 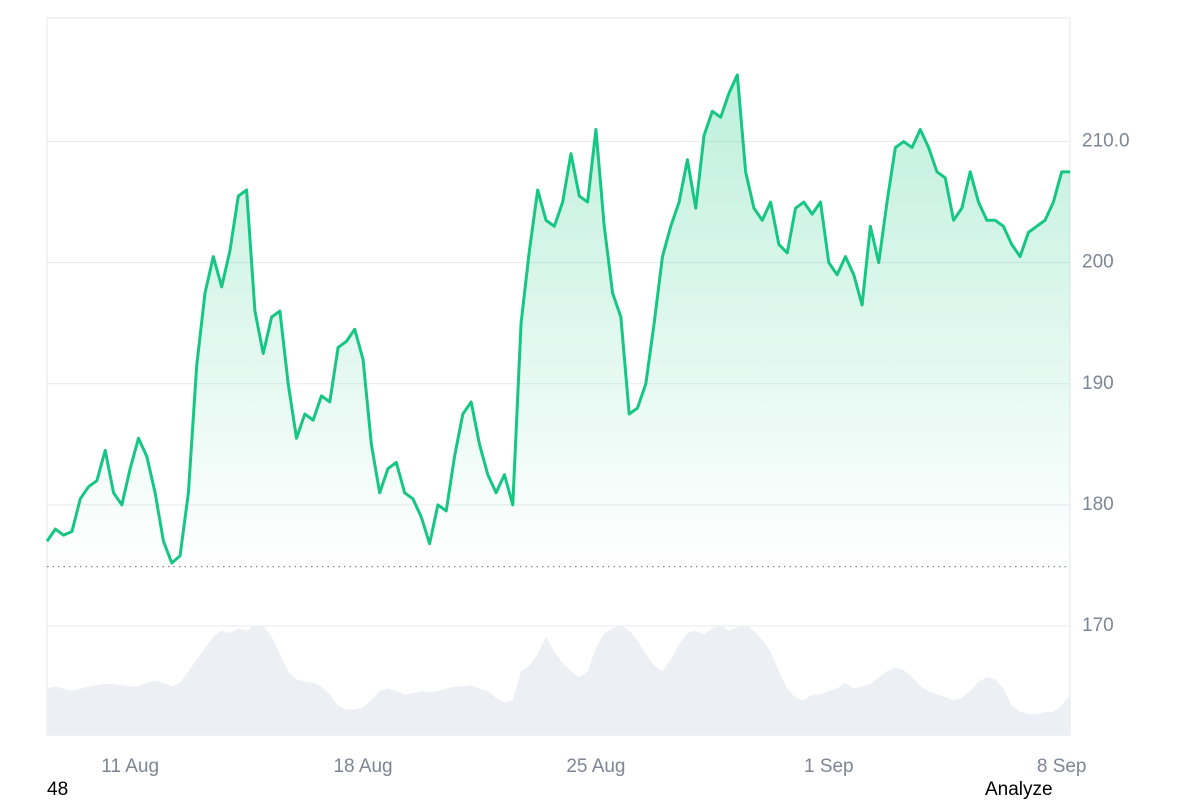 I want to click on y-tick-label: 190, so click(x=1098, y=383).